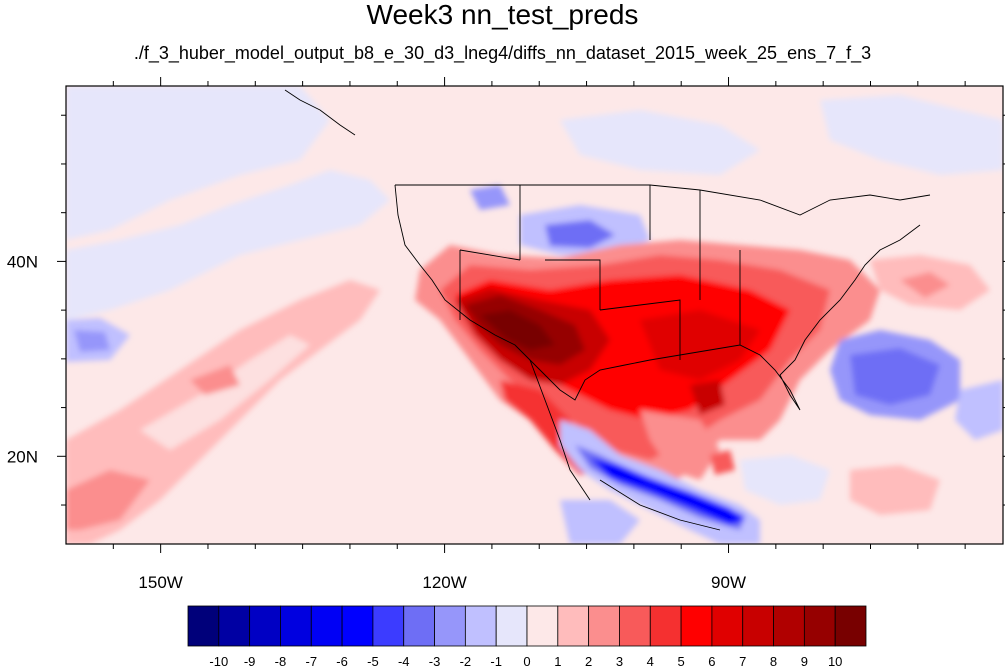  I want to click on colorbar-label: 1, so click(557, 661).